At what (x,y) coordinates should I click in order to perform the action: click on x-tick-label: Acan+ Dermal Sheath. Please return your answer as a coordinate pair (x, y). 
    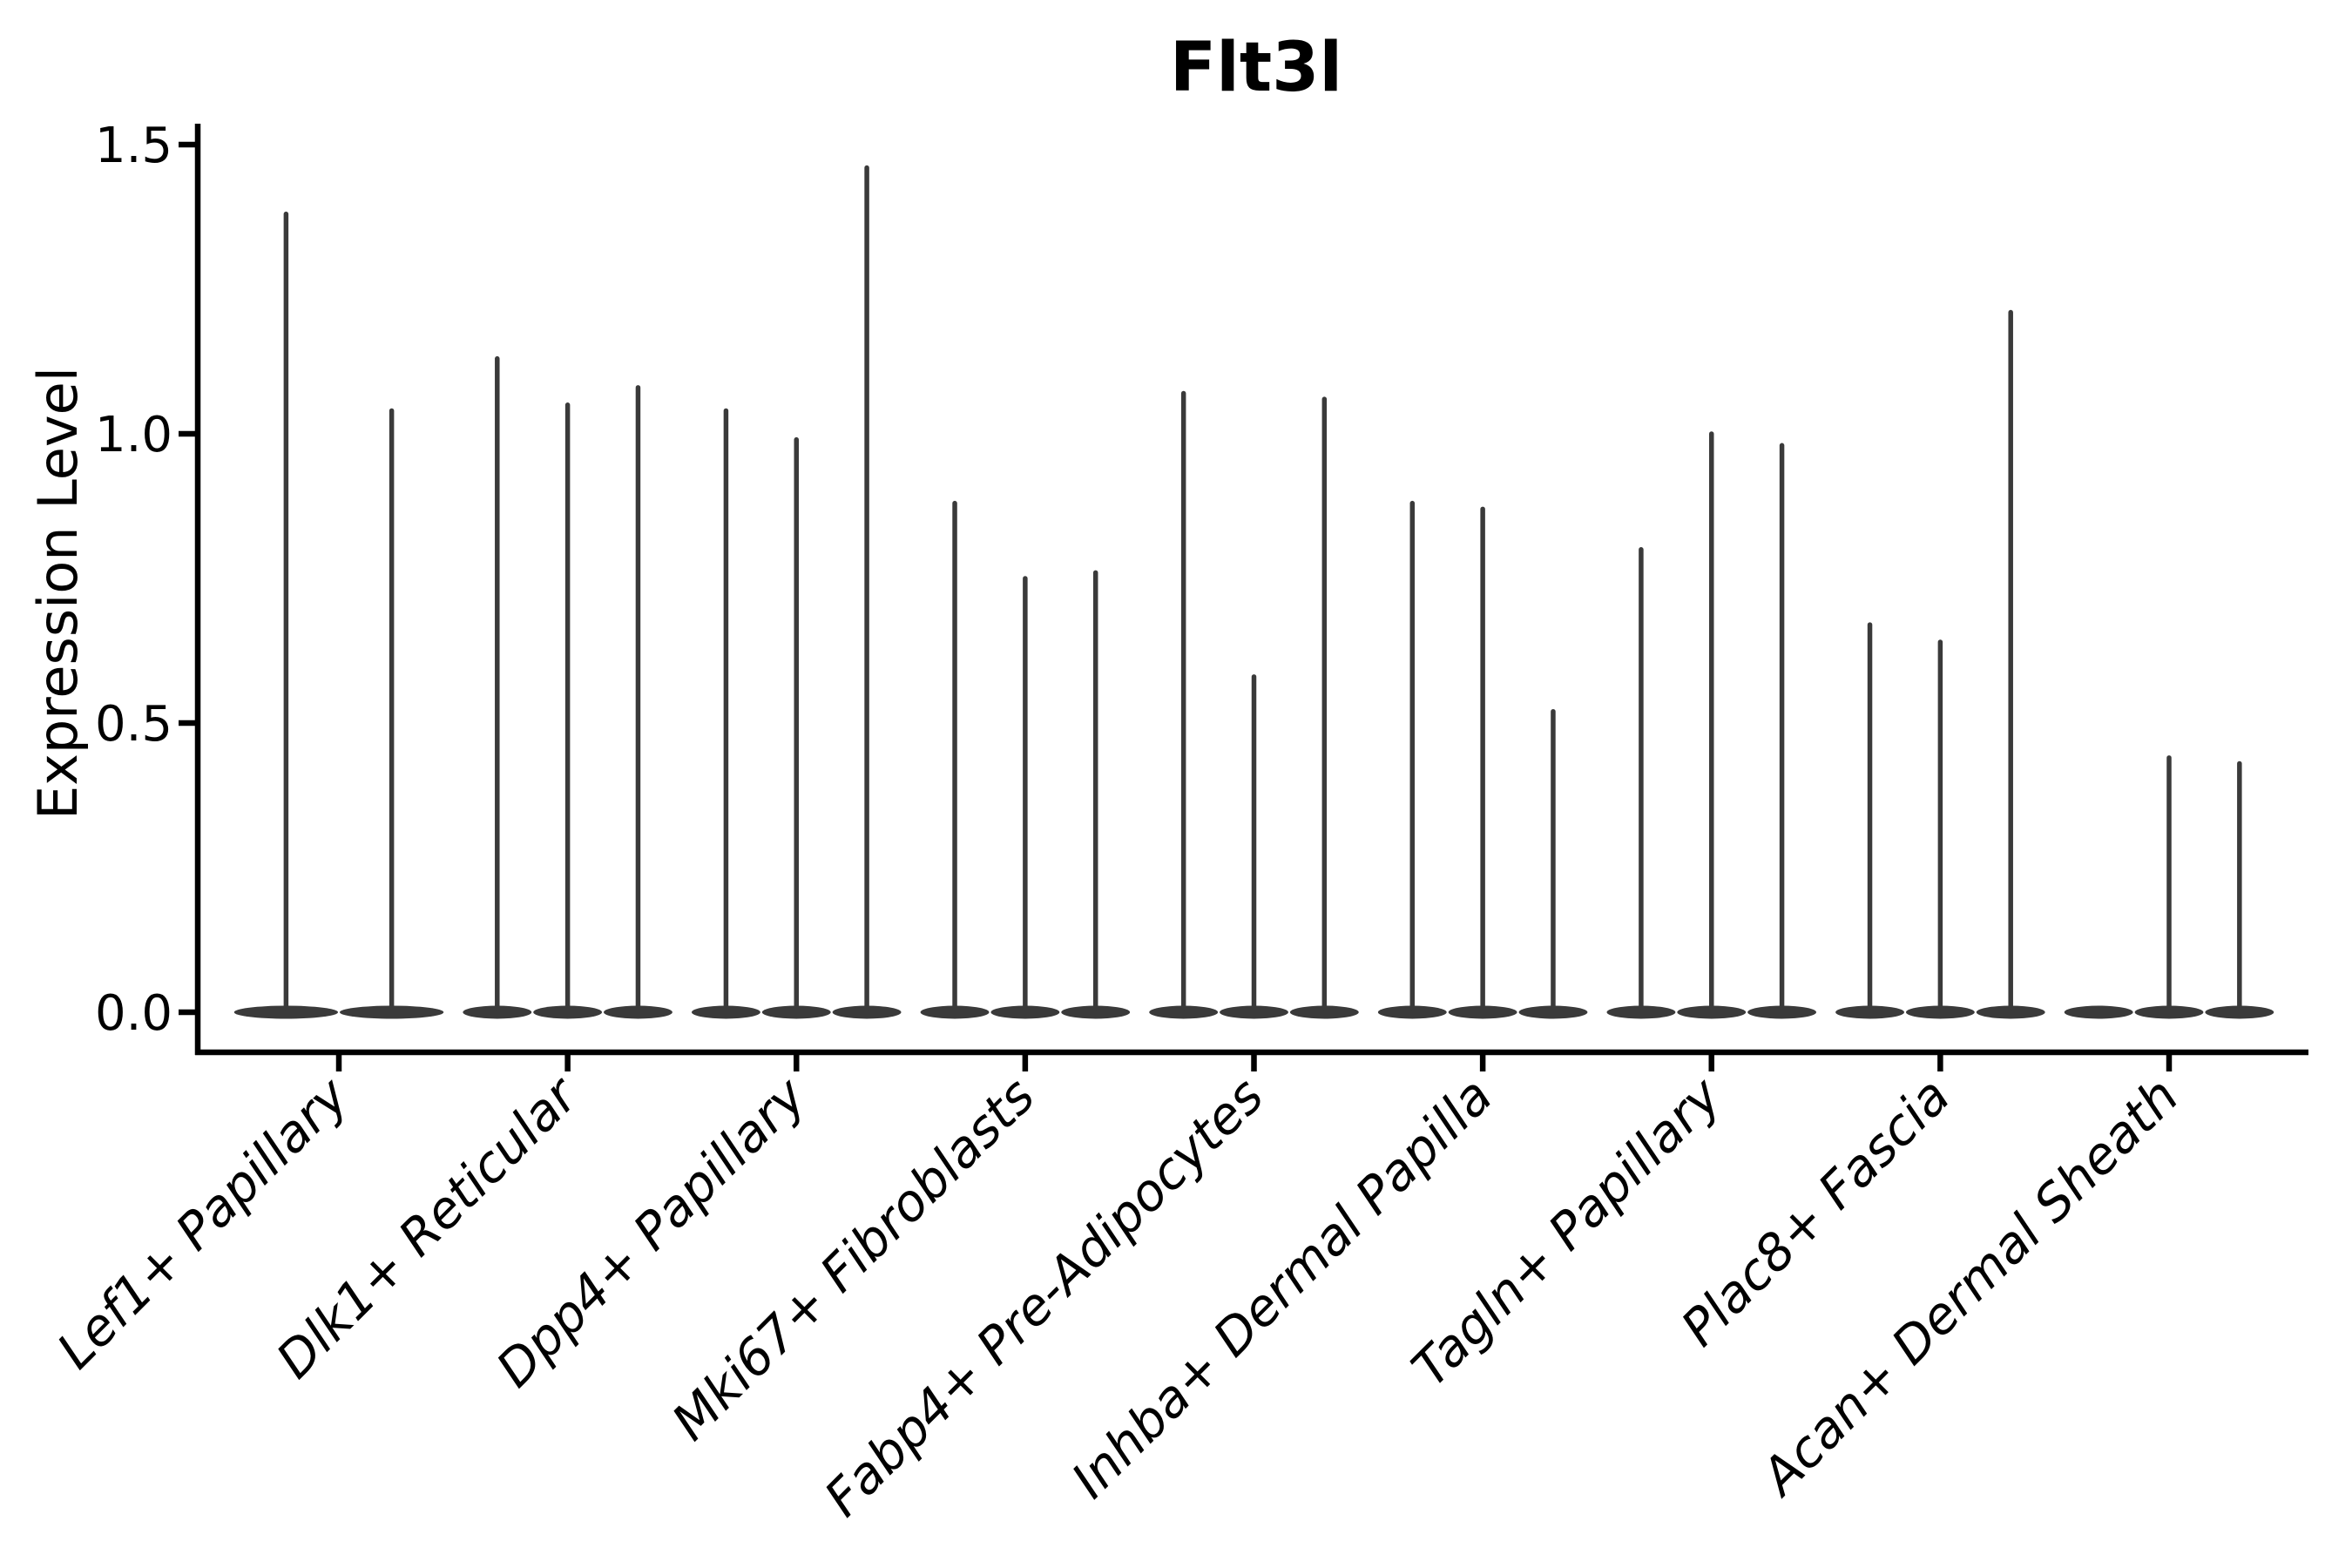
    Looking at the image, I should click on (1968, 1287).